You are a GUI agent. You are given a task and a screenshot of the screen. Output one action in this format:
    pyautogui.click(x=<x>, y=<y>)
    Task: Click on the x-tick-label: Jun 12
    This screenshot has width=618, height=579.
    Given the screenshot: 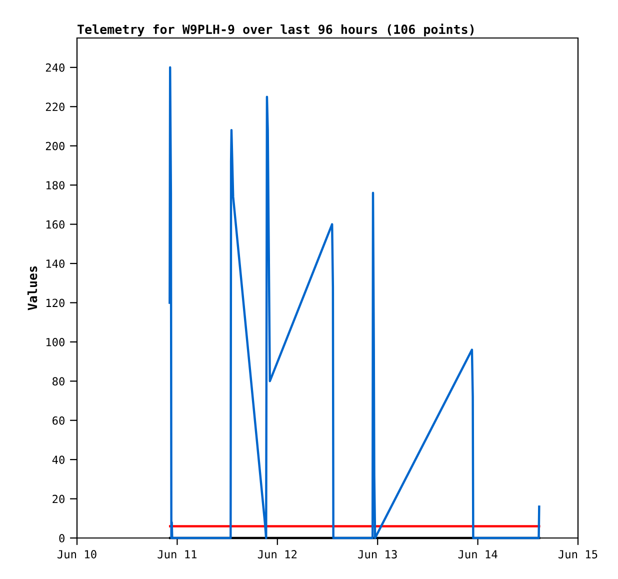 What is the action you would take?
    pyautogui.click(x=277, y=554)
    